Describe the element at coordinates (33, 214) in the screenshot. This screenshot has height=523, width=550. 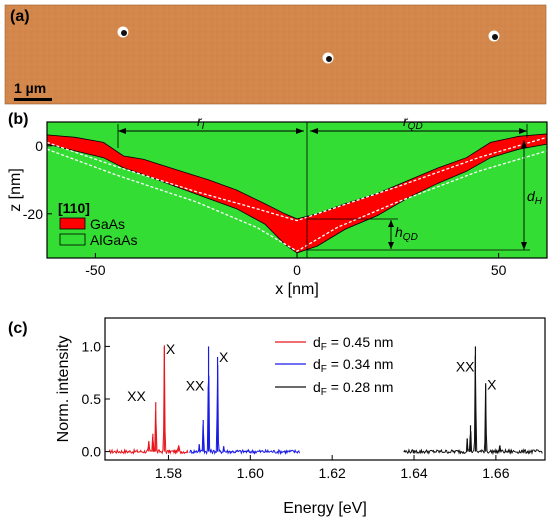
I see `y-tick-label: -20` at that location.